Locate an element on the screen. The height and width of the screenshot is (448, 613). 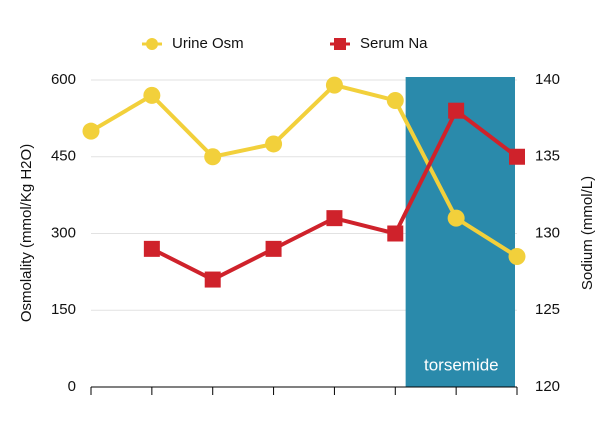
y-axis-label: Osmolality (mmol/Kg H2O) is located at coordinates (26, 233).